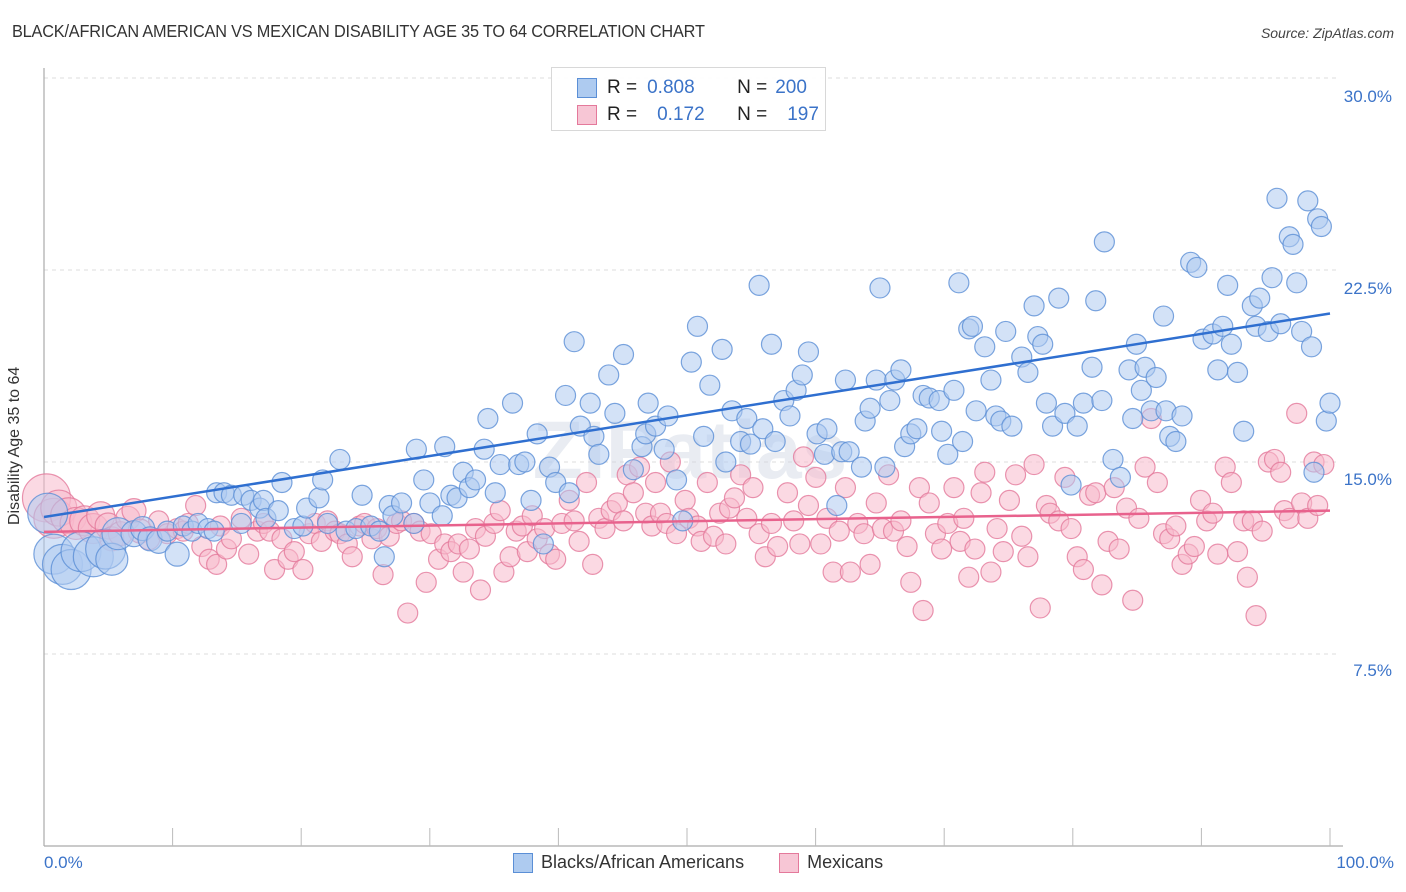 This screenshot has height=892, width=1406. Describe the element at coordinates (687, 521) in the screenshot. I see `trend-line-mexicans` at that location.